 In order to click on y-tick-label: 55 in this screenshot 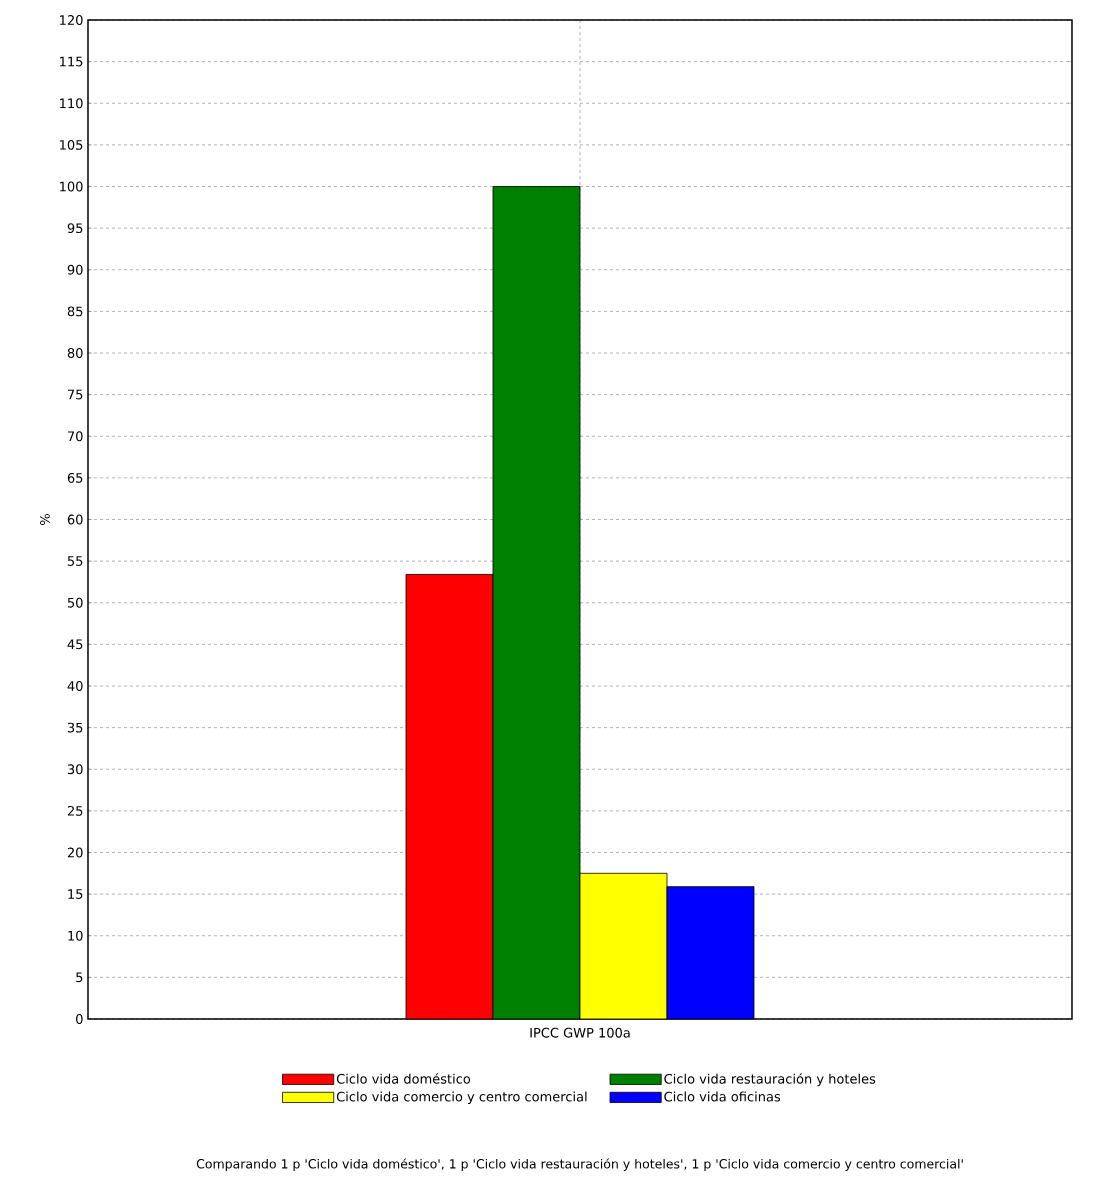, I will do `click(75, 561)`.